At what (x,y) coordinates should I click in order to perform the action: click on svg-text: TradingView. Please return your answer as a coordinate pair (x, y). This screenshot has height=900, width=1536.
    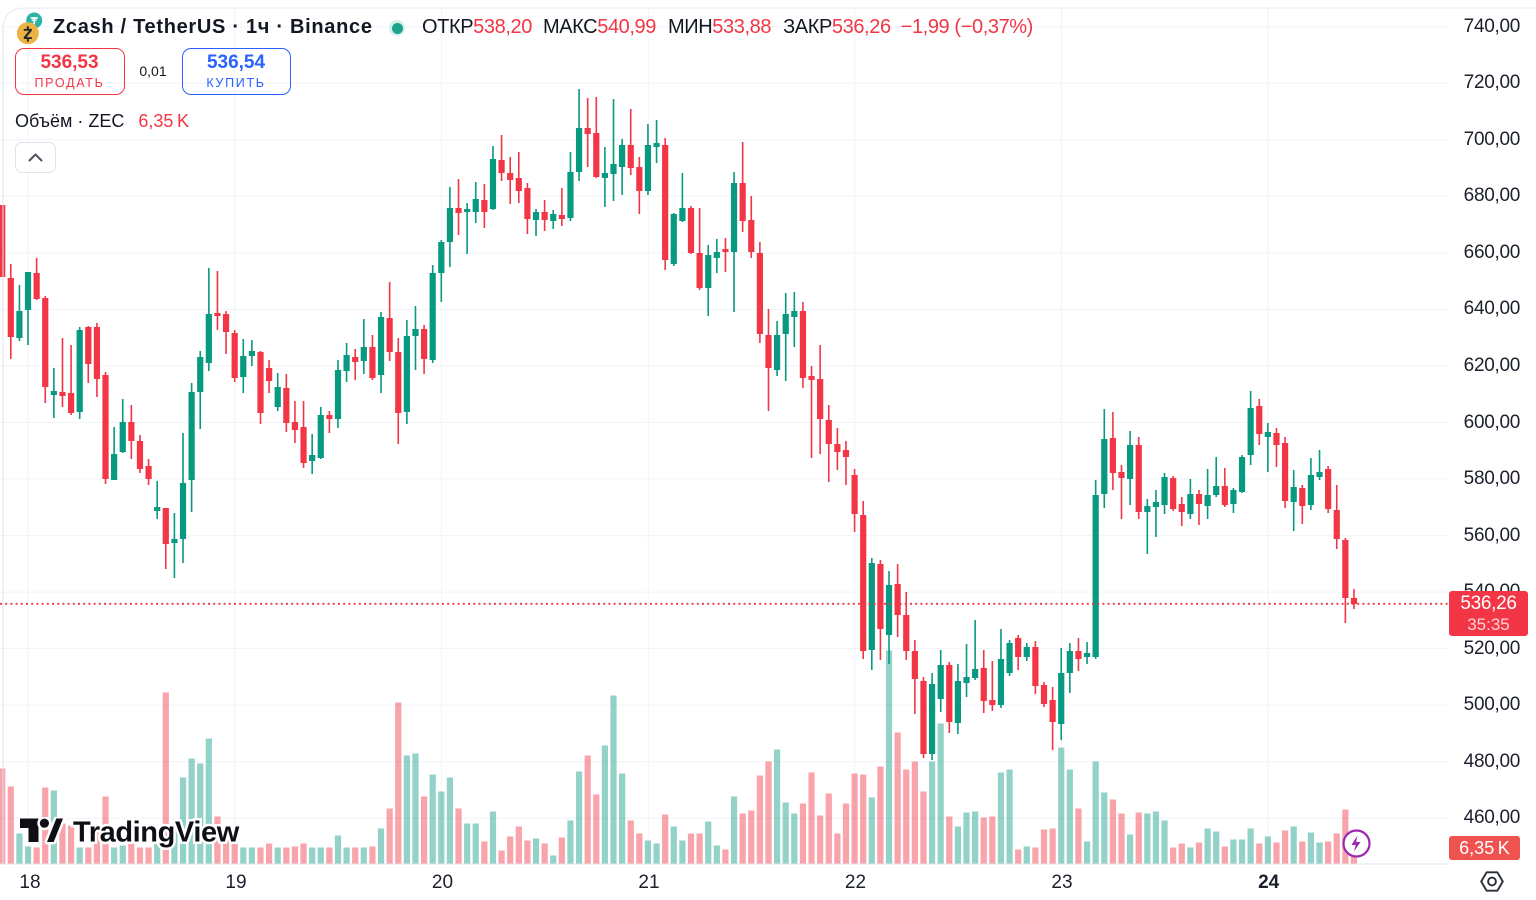
    Looking at the image, I should click on (156, 833).